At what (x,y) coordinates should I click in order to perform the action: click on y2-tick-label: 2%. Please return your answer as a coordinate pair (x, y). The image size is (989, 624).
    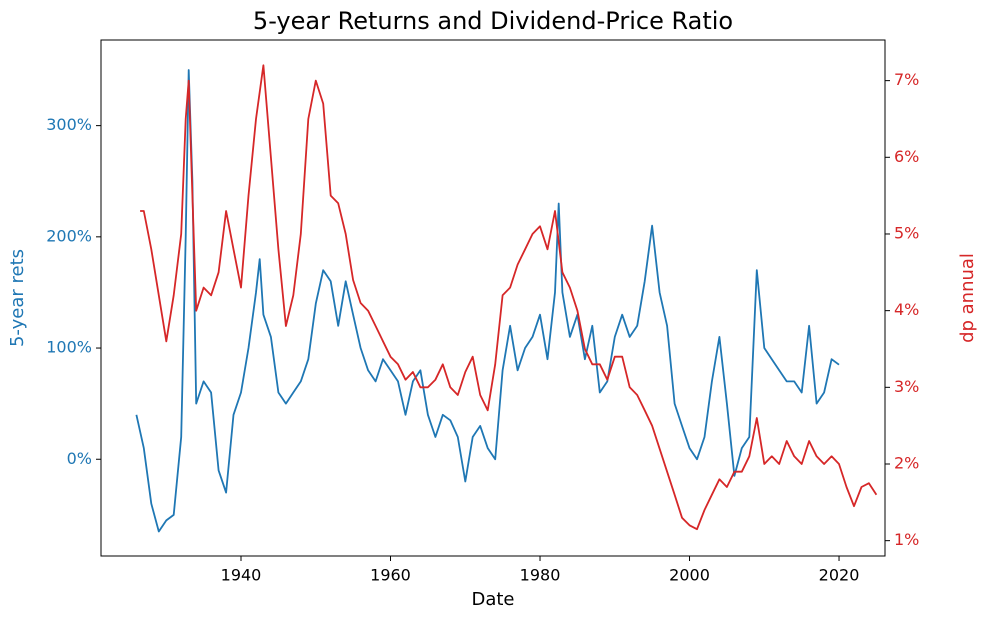
    Looking at the image, I should click on (906, 462).